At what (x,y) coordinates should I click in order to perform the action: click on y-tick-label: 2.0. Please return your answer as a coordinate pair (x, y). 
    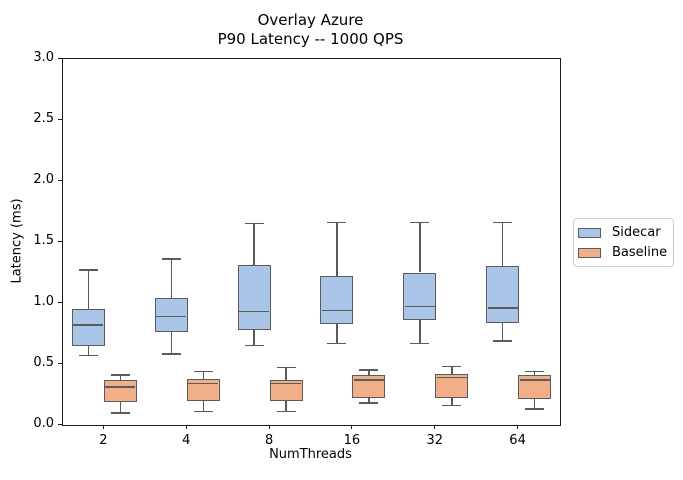
    Looking at the image, I should click on (43, 179).